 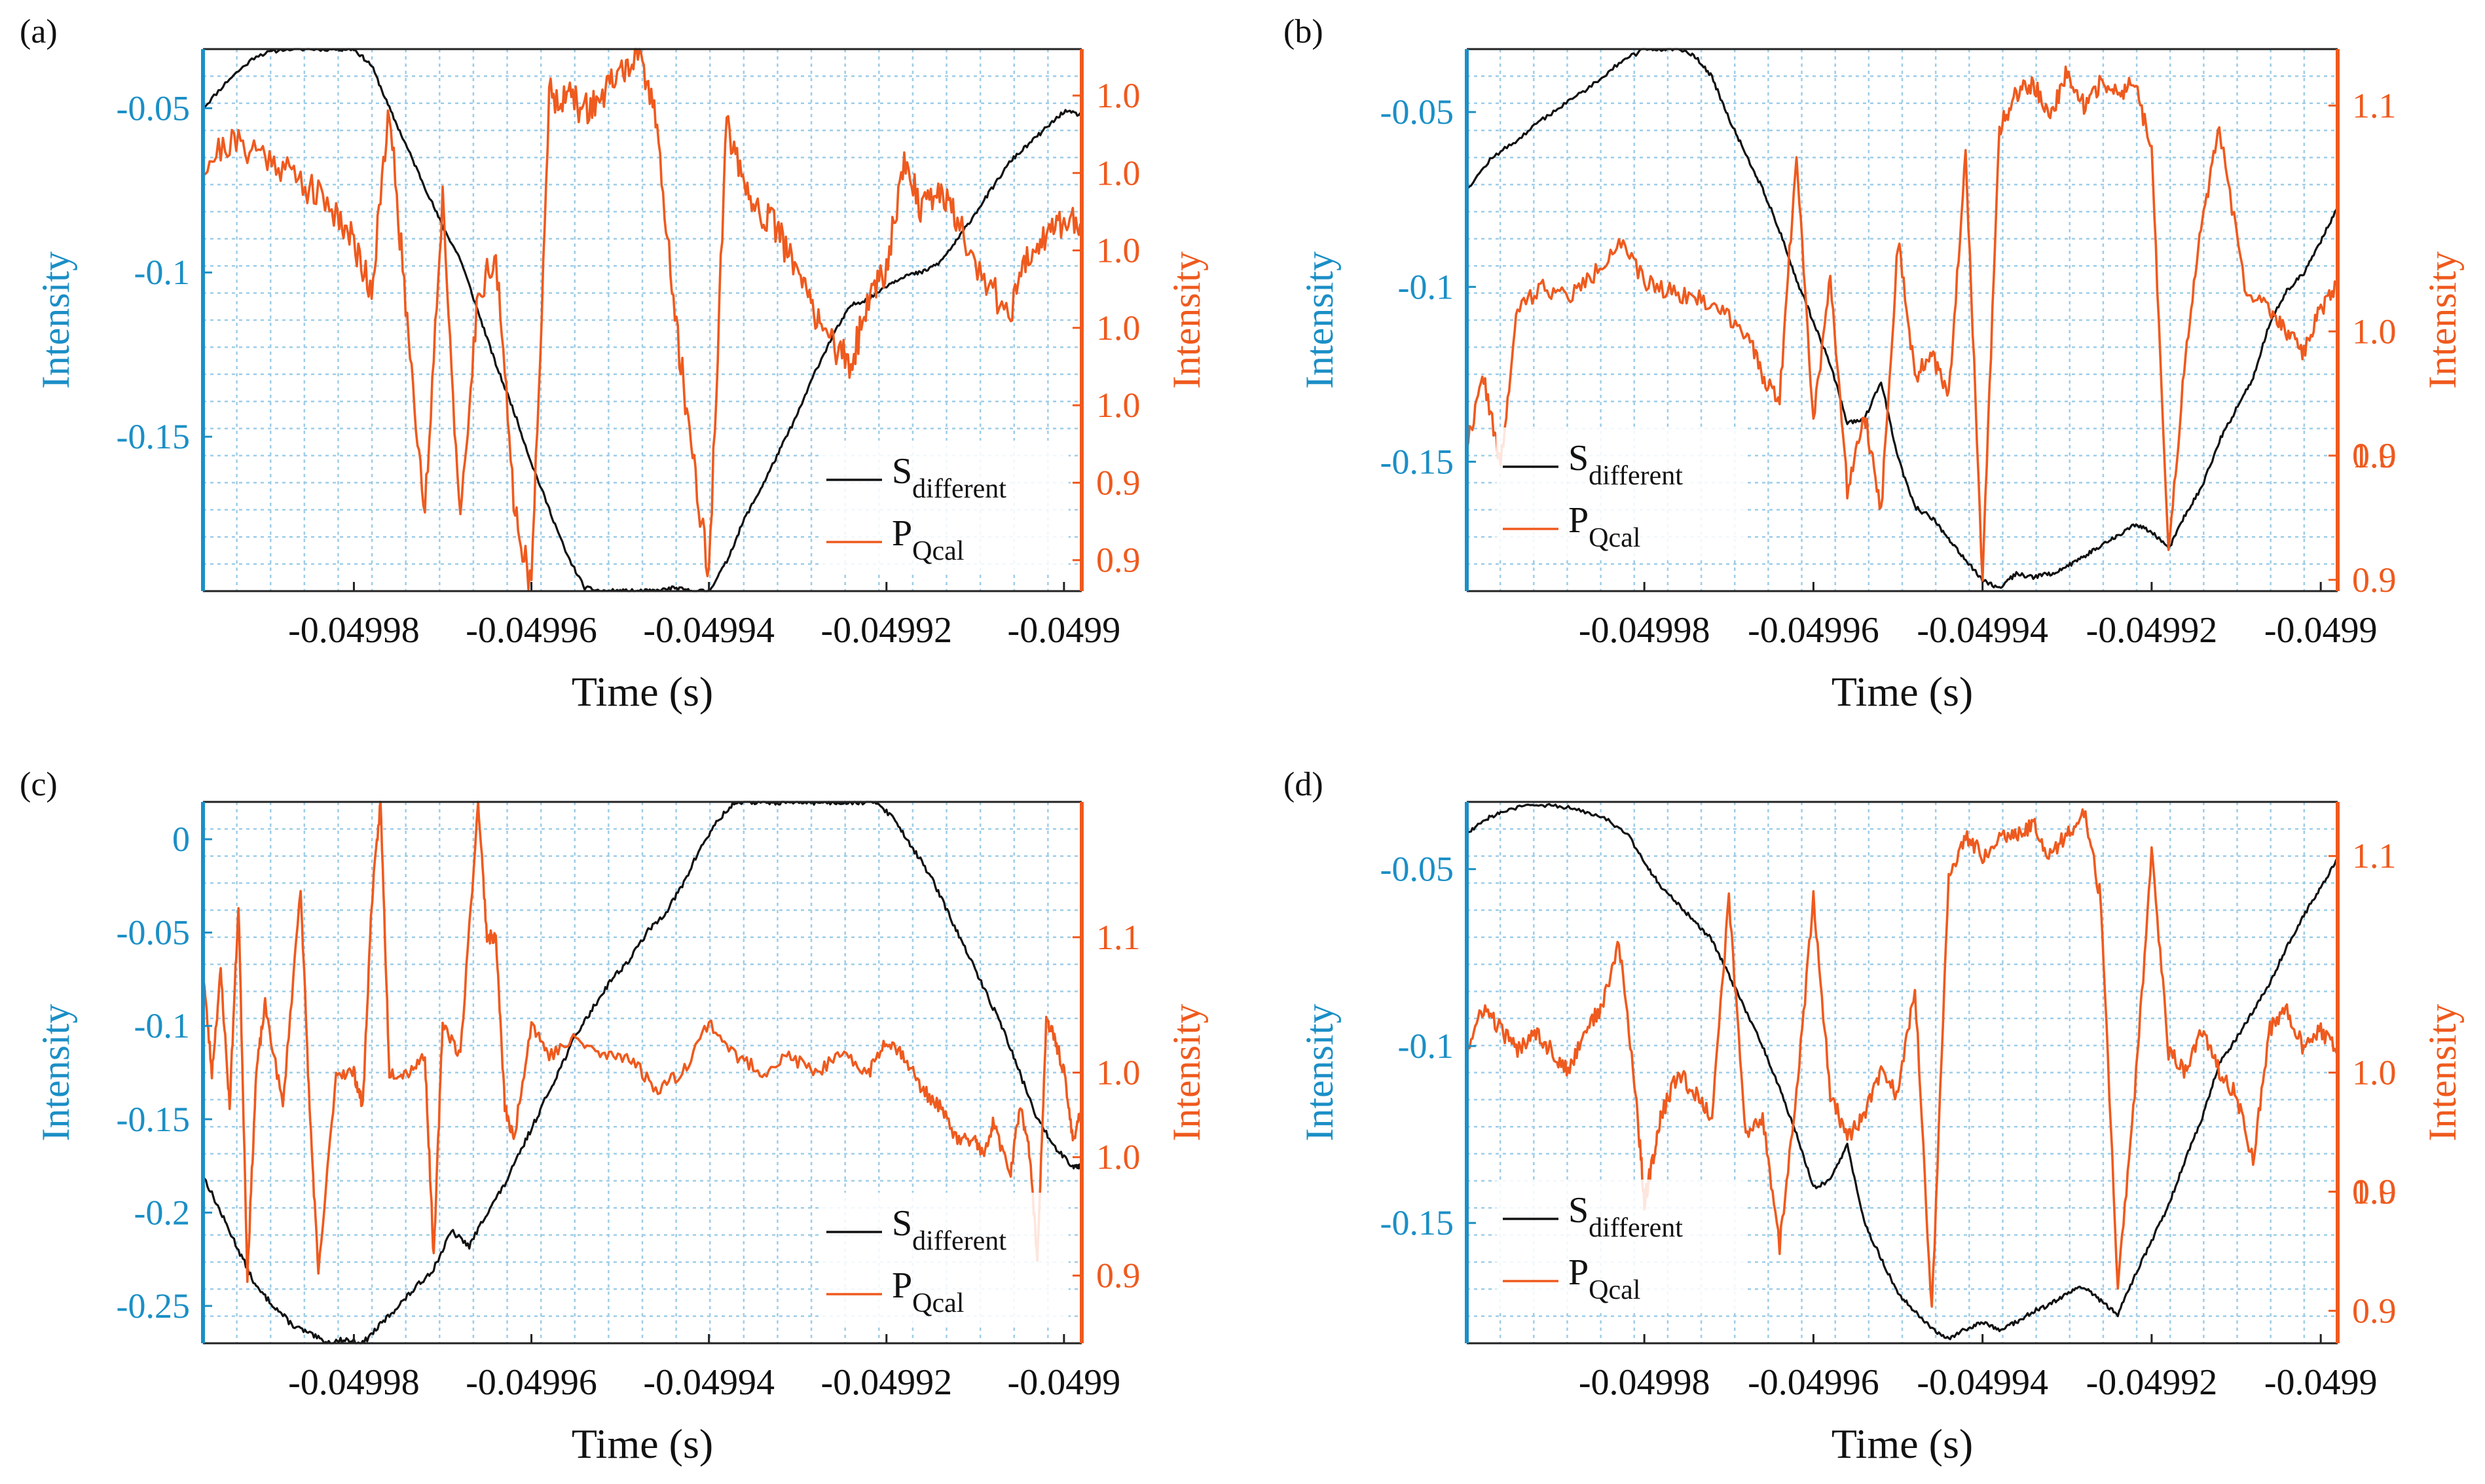 What do you see at coordinates (162, 1212) in the screenshot?
I see `y-tick-label-left: -0.2` at bounding box center [162, 1212].